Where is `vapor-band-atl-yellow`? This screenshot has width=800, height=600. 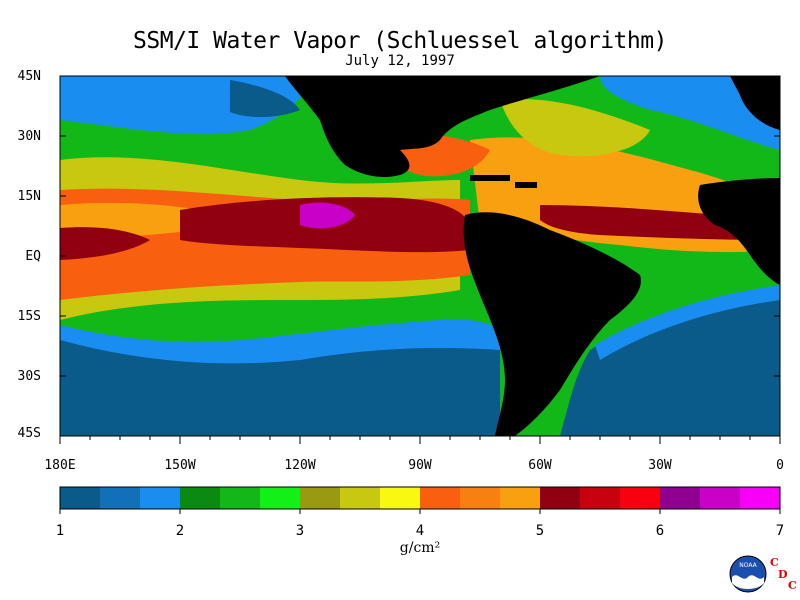 vapor-band-atl-yellow is located at coordinates (575, 128).